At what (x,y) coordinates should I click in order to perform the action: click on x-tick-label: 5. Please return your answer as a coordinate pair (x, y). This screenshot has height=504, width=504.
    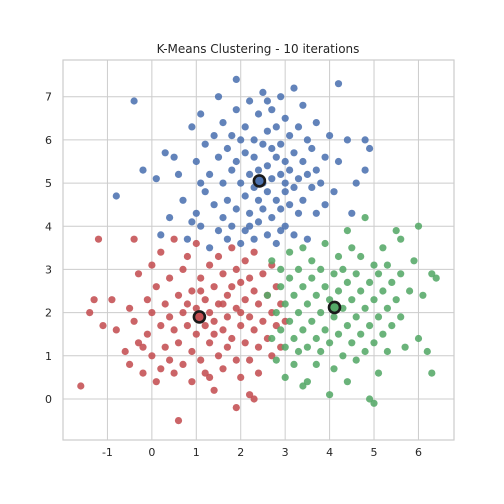
    Looking at the image, I should click on (374, 452).